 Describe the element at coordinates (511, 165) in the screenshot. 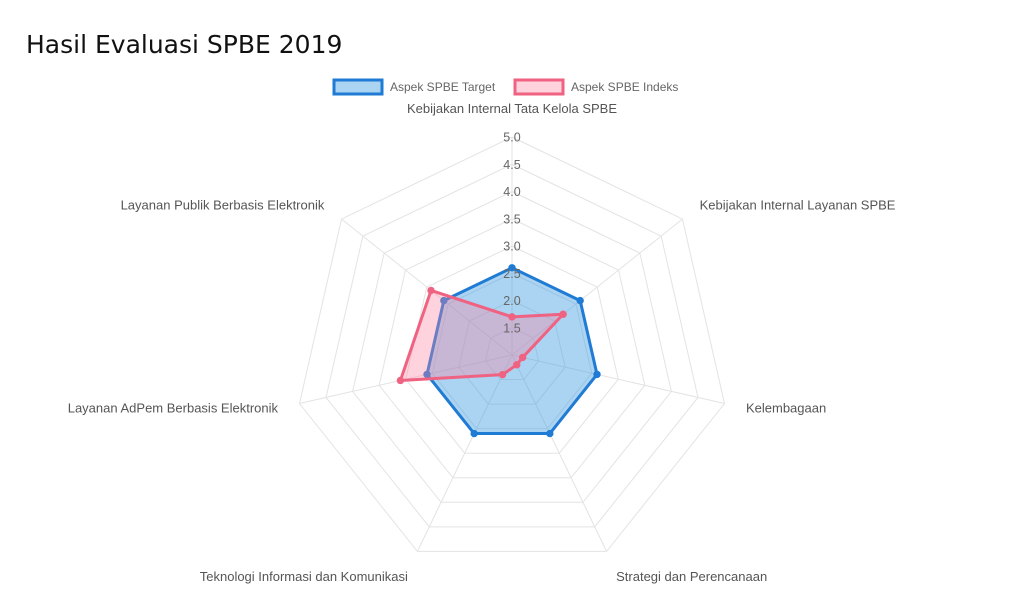

I see `tick-label: 4.5` at that location.